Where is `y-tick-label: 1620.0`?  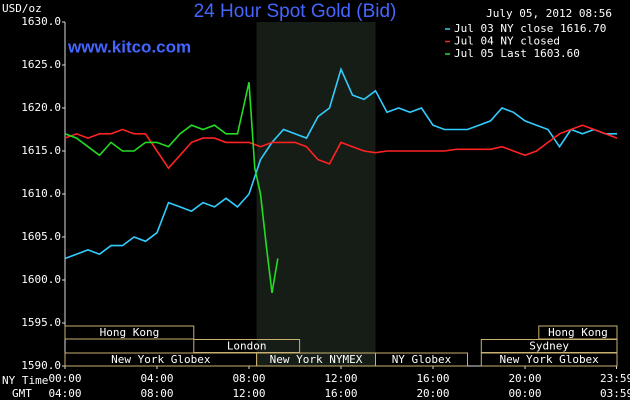 y-tick-label: 1620.0 is located at coordinates (41, 107).